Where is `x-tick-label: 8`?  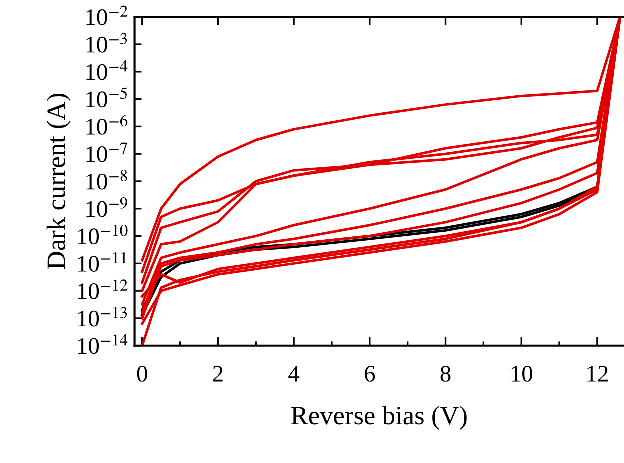
x-tick-label: 8 is located at coordinates (445, 374).